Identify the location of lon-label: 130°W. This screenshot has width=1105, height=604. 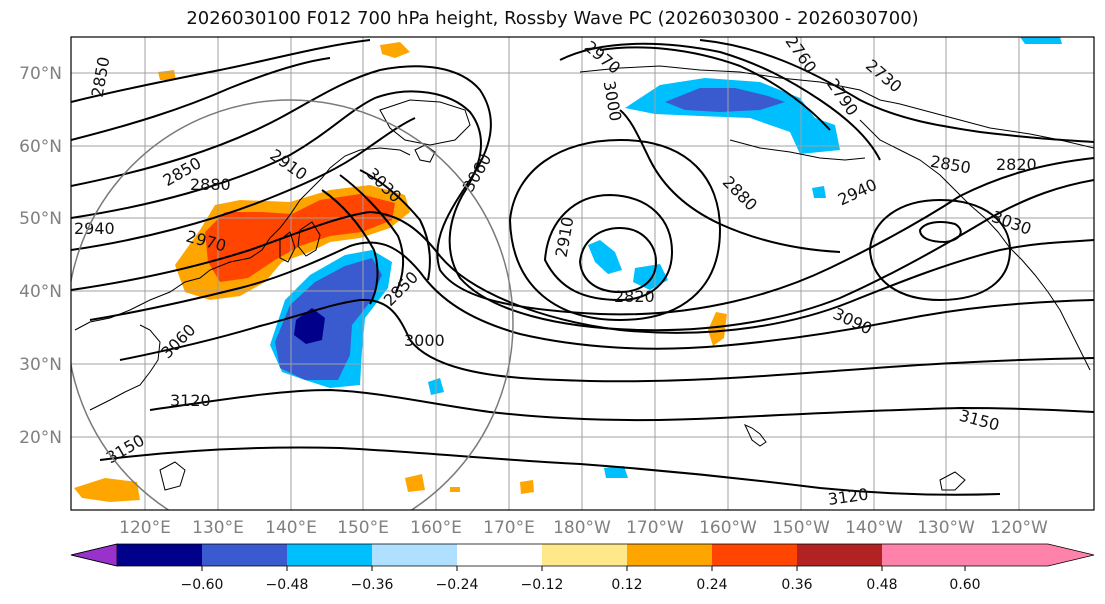
(946, 528).